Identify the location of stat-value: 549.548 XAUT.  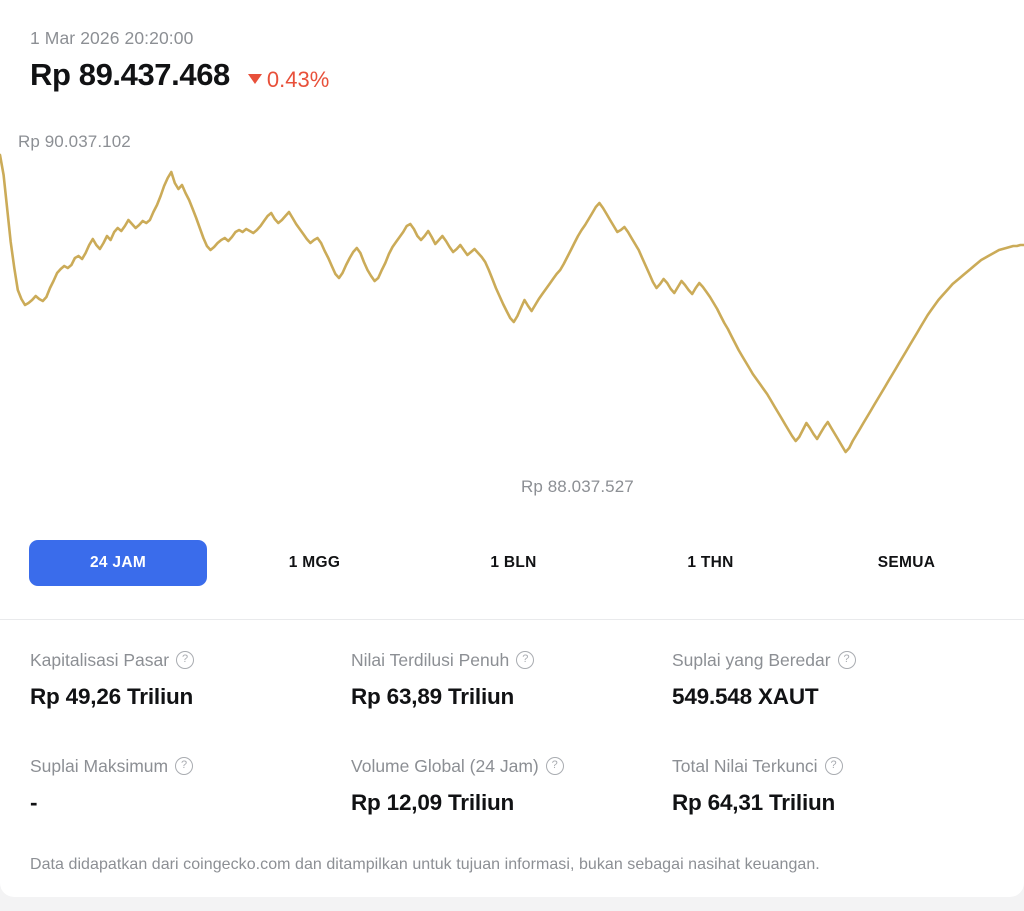
(745, 696).